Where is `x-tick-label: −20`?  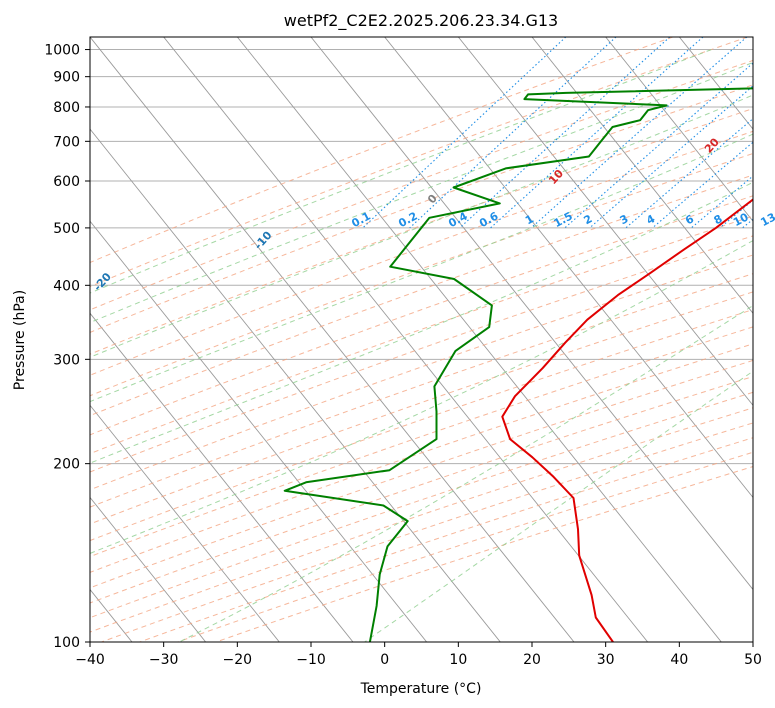 x-tick-label: −20 is located at coordinates (238, 660).